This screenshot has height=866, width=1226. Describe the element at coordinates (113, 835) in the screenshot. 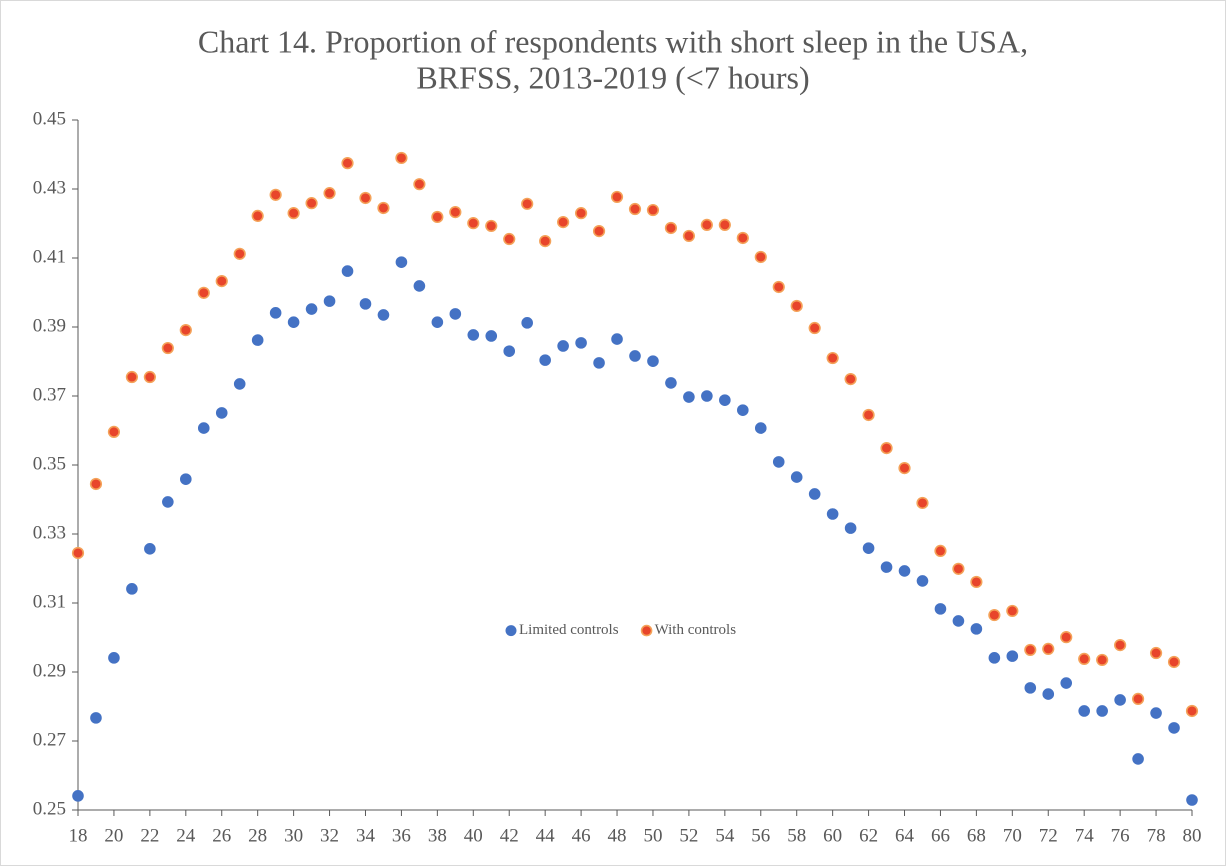

I see `x-tick-label: 20` at that location.